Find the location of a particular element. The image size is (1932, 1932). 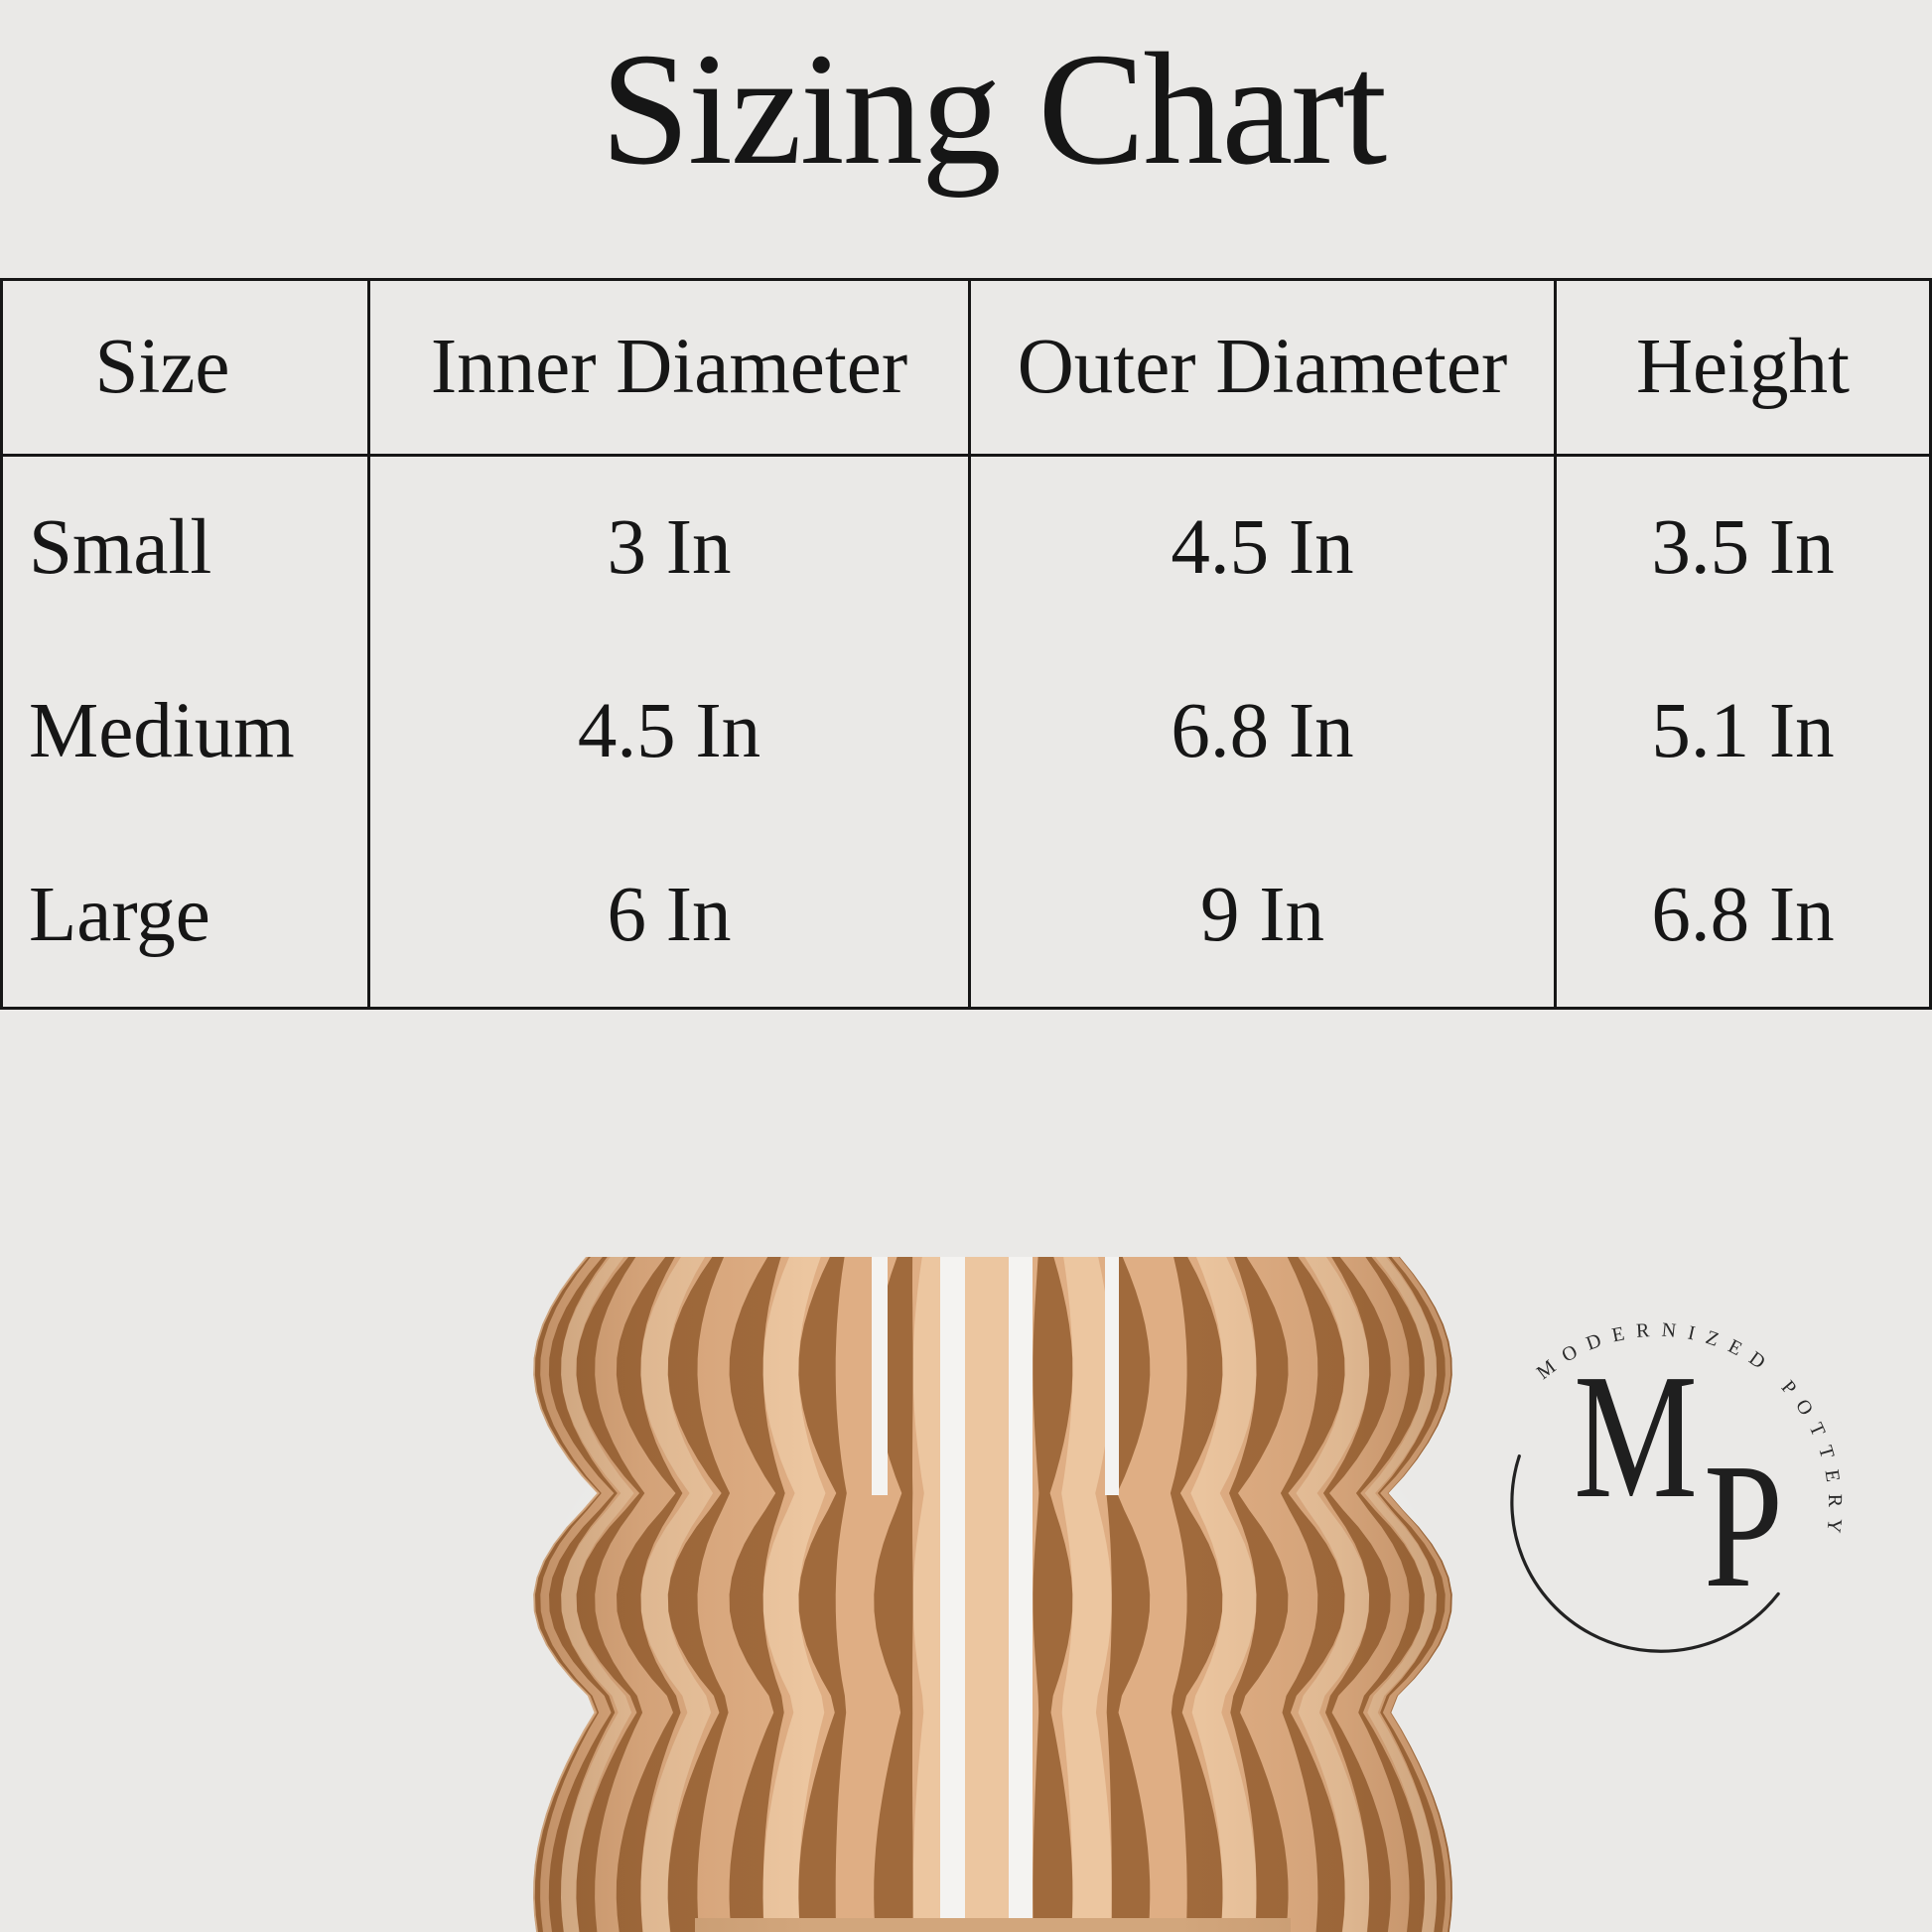

logo-monogram-m: M is located at coordinates (1636, 1435).